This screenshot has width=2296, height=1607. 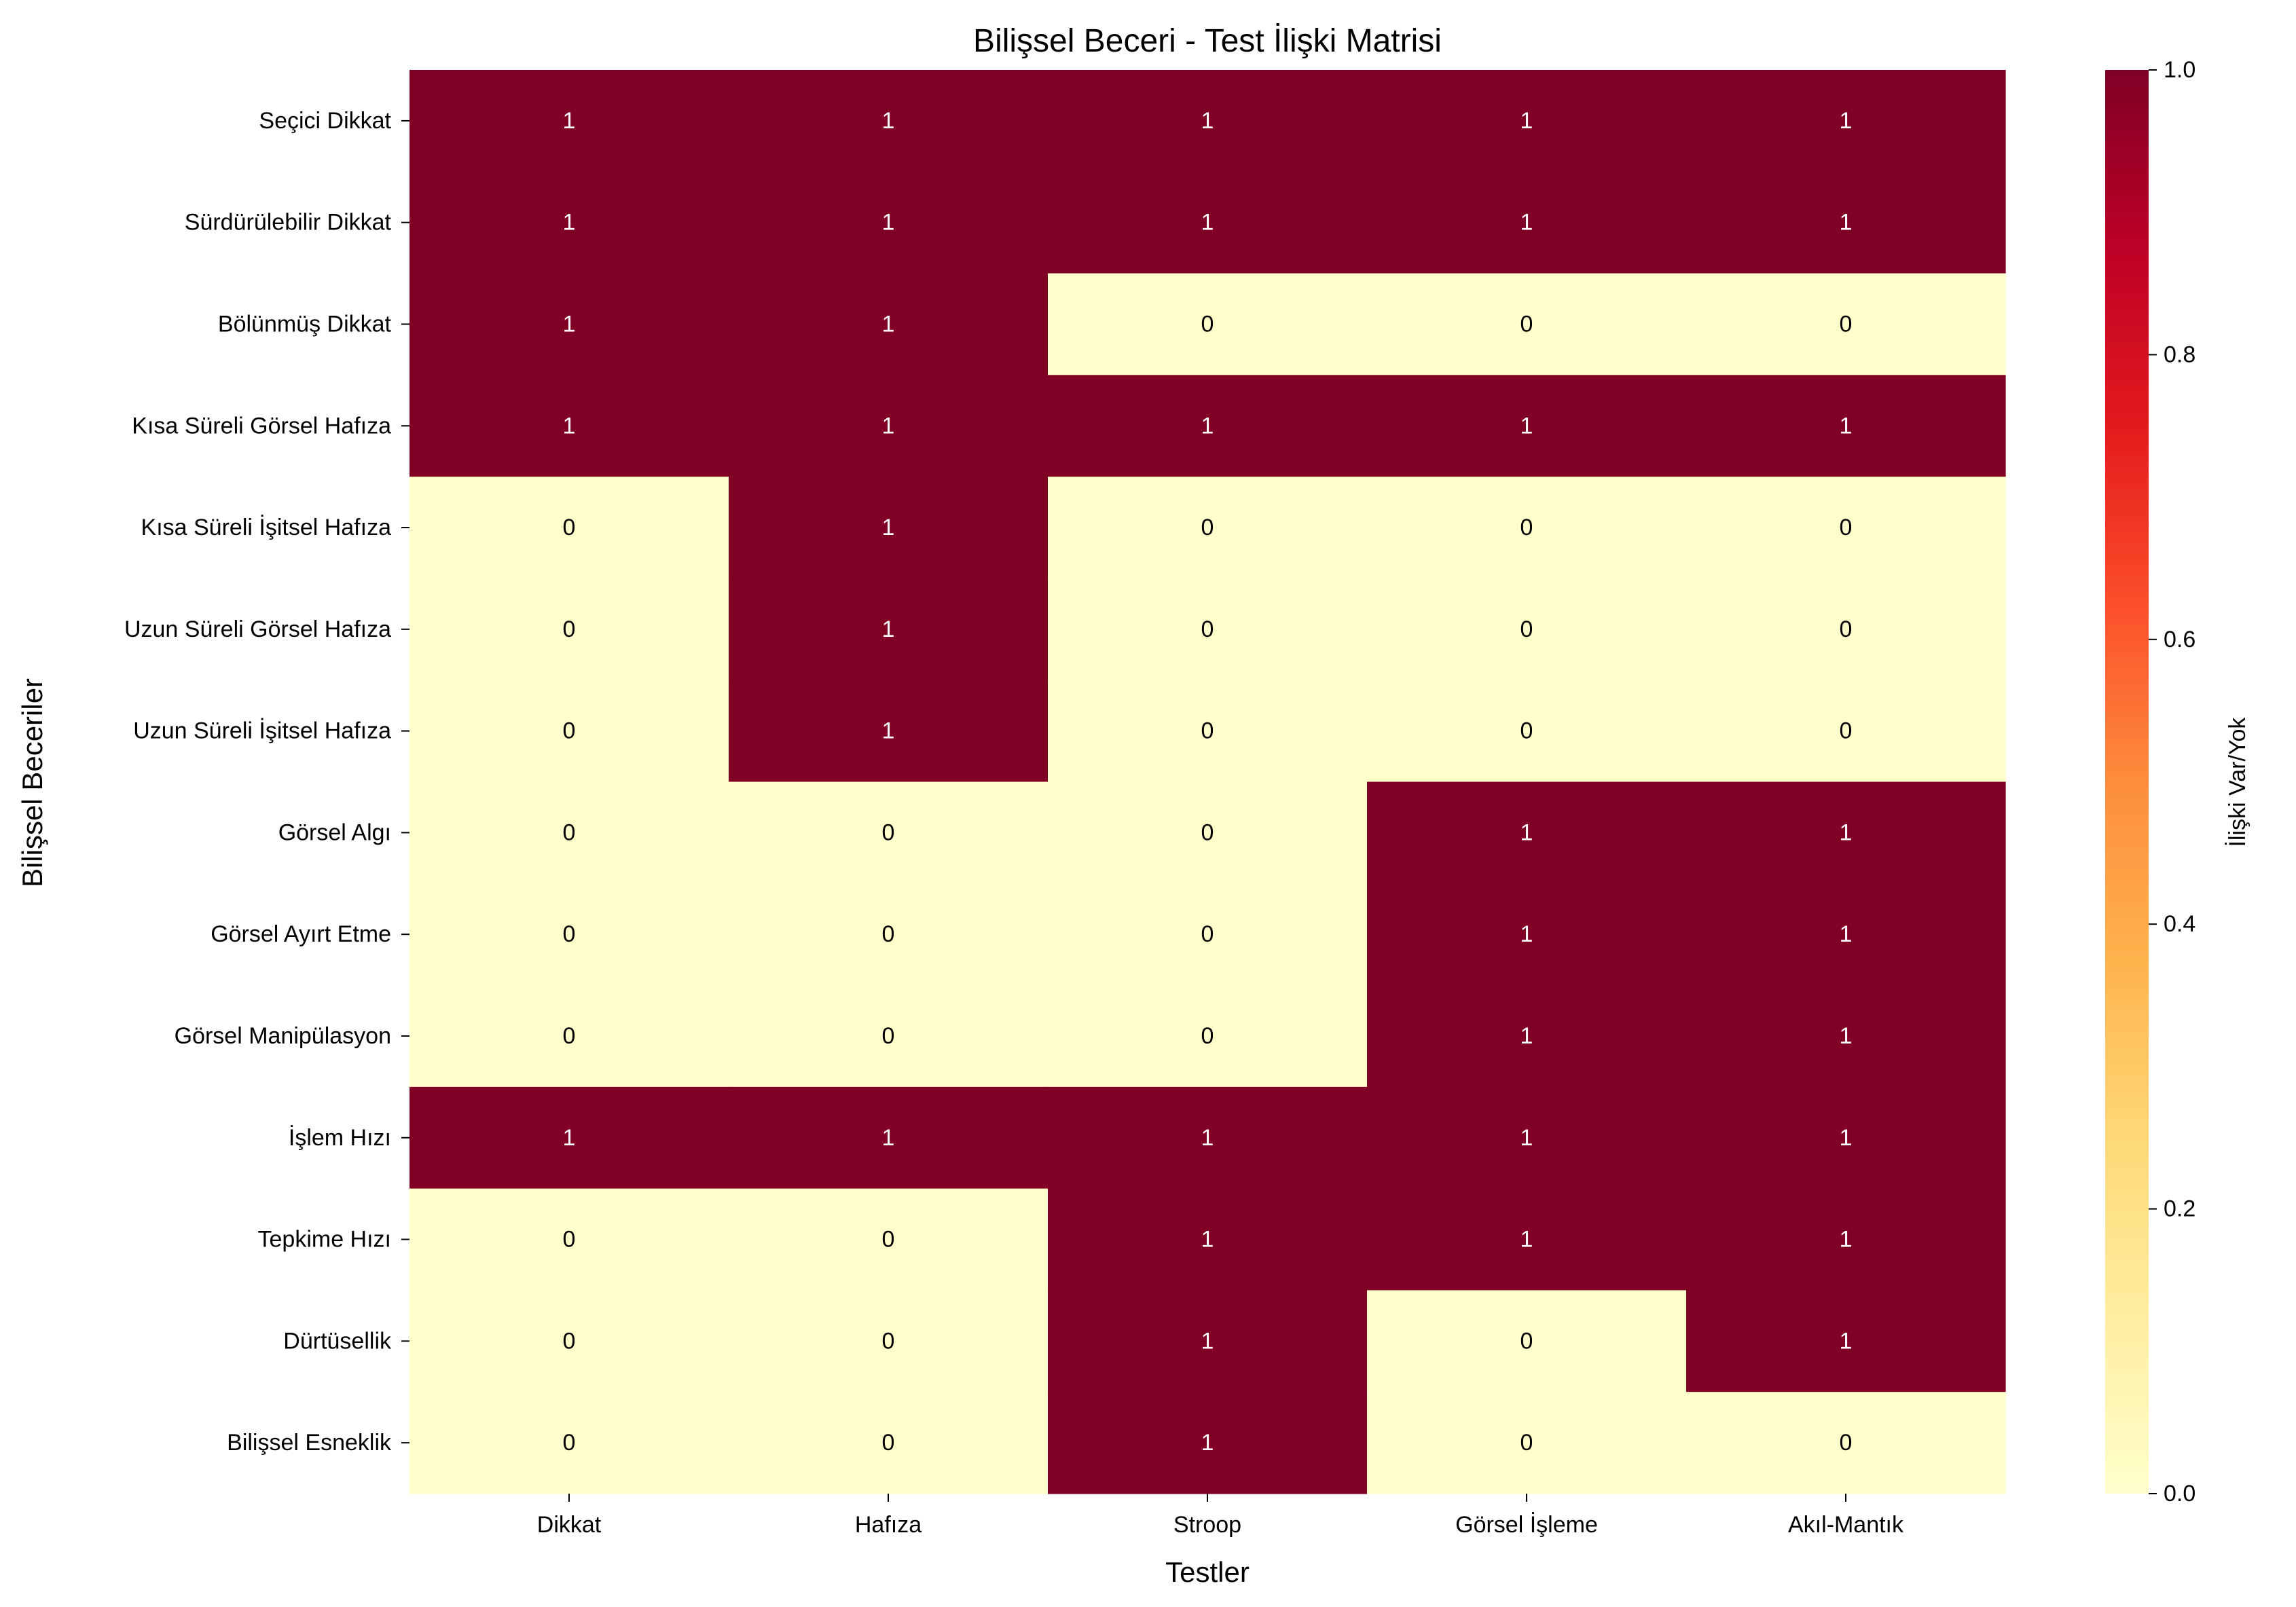 I want to click on colorbar-tick-label: 0.0, so click(x=2179, y=1494).